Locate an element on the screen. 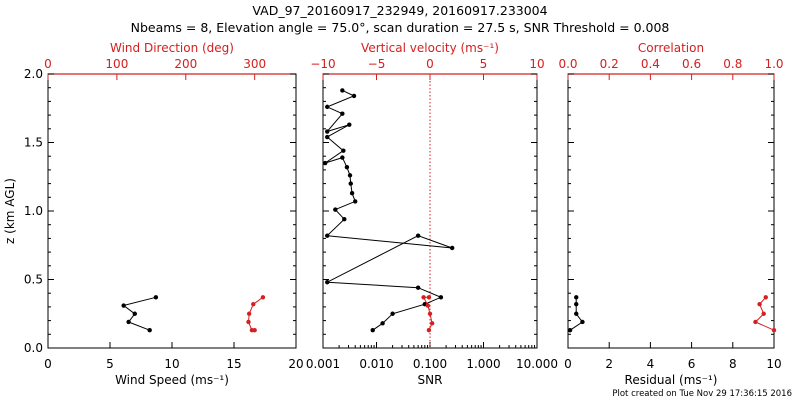 The height and width of the screenshot is (400, 800). bottom-tick-label-residual: 4 is located at coordinates (651, 364).